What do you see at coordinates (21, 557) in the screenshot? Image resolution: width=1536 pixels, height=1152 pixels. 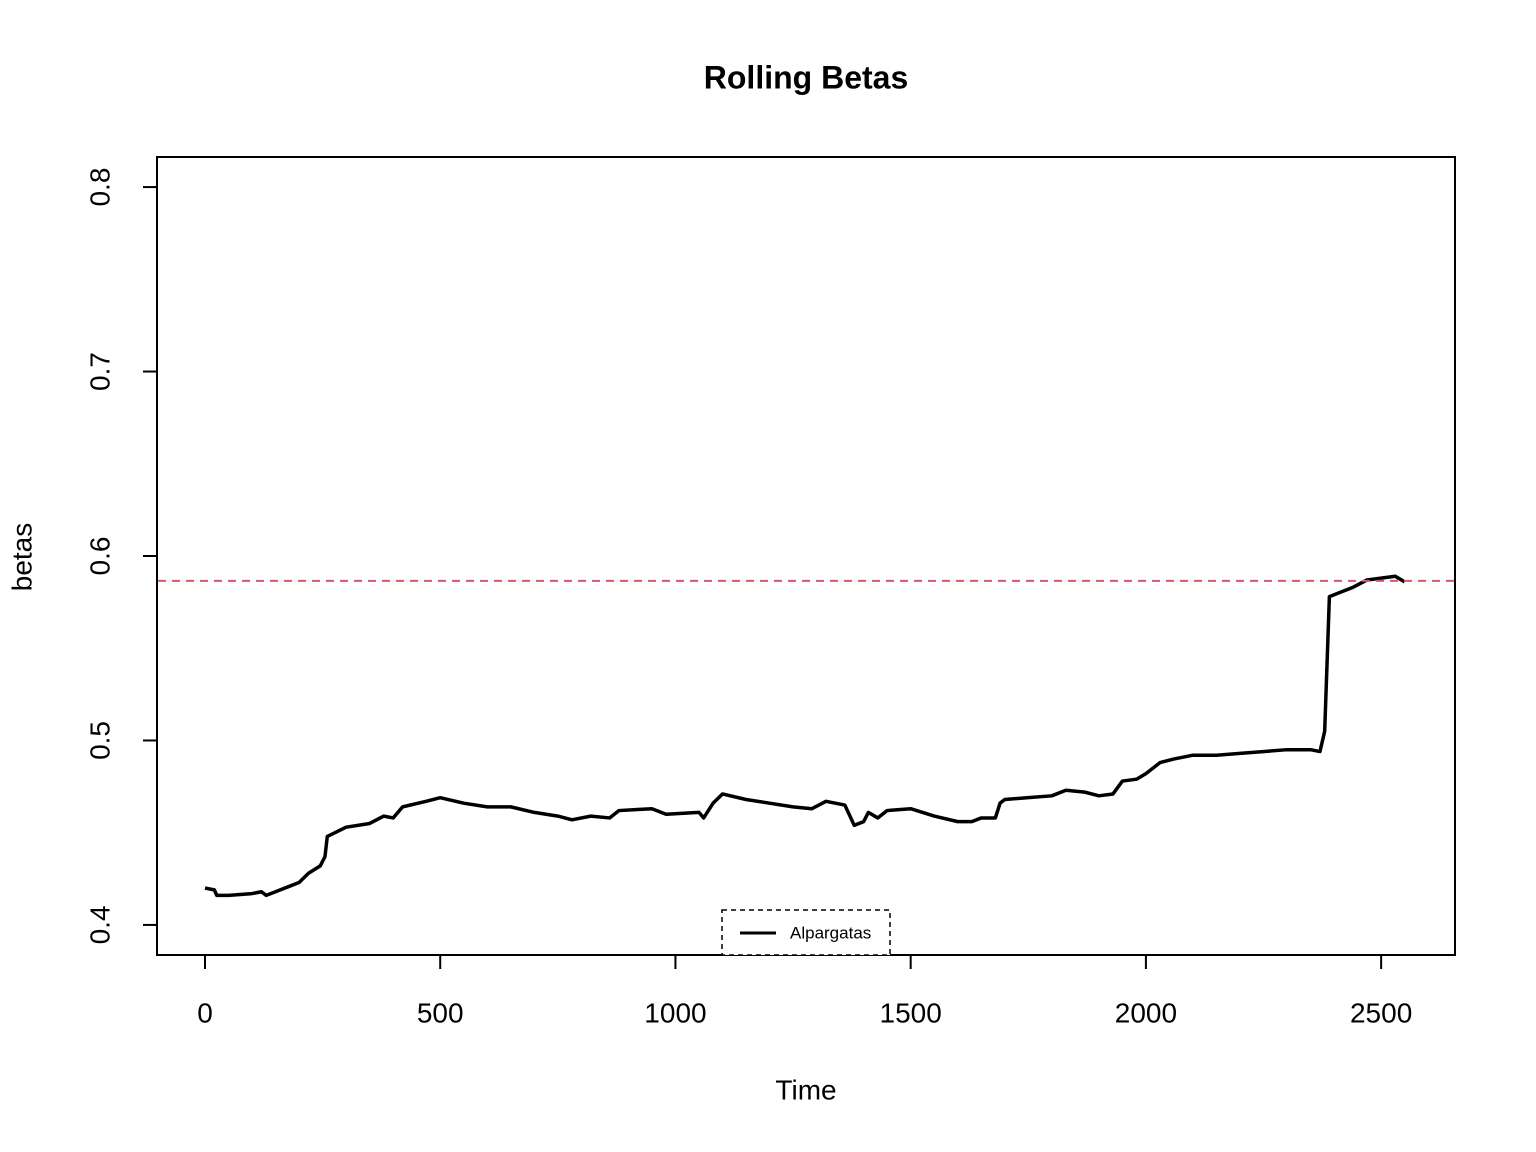 I see `y-axis-label: betas` at bounding box center [21, 557].